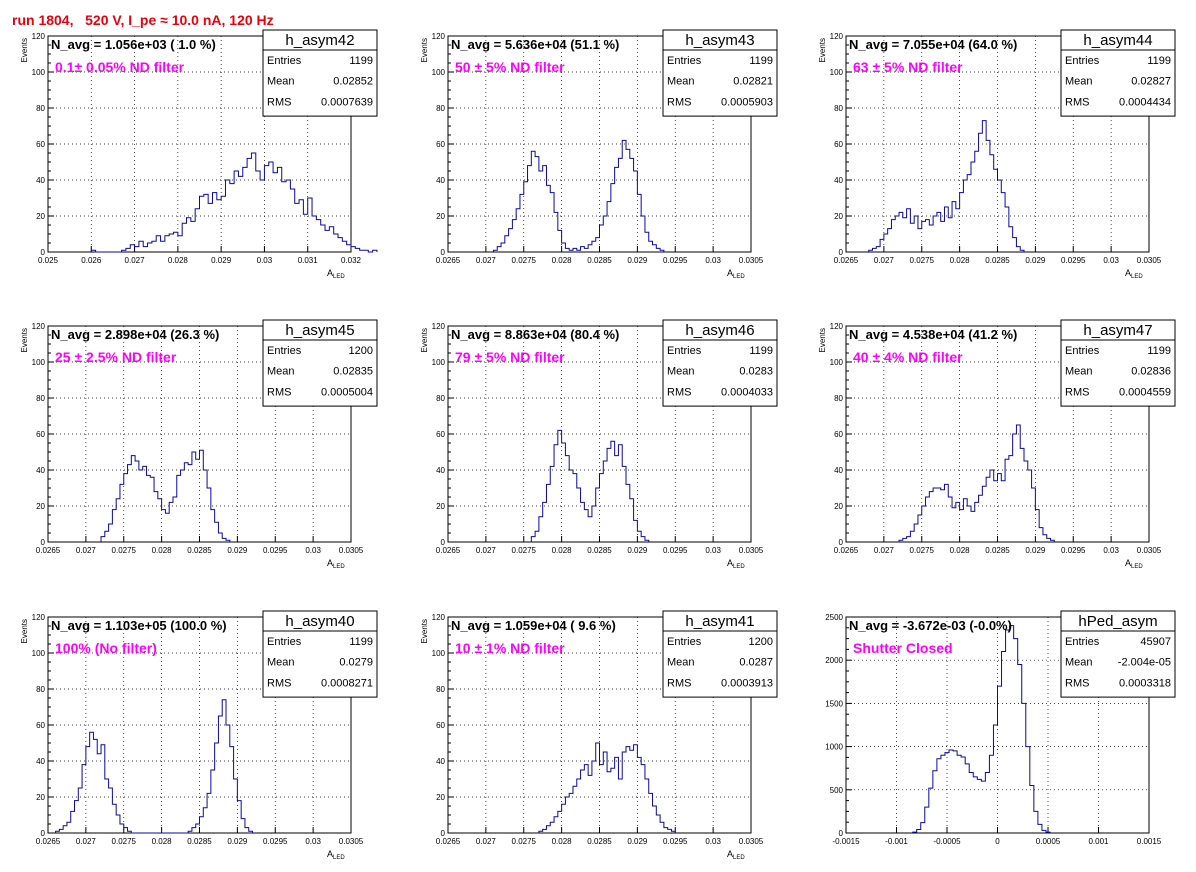 The height and width of the screenshot is (872, 1196). What do you see at coordinates (440, 506) in the screenshot?
I see `y-tick-label: 20` at bounding box center [440, 506].